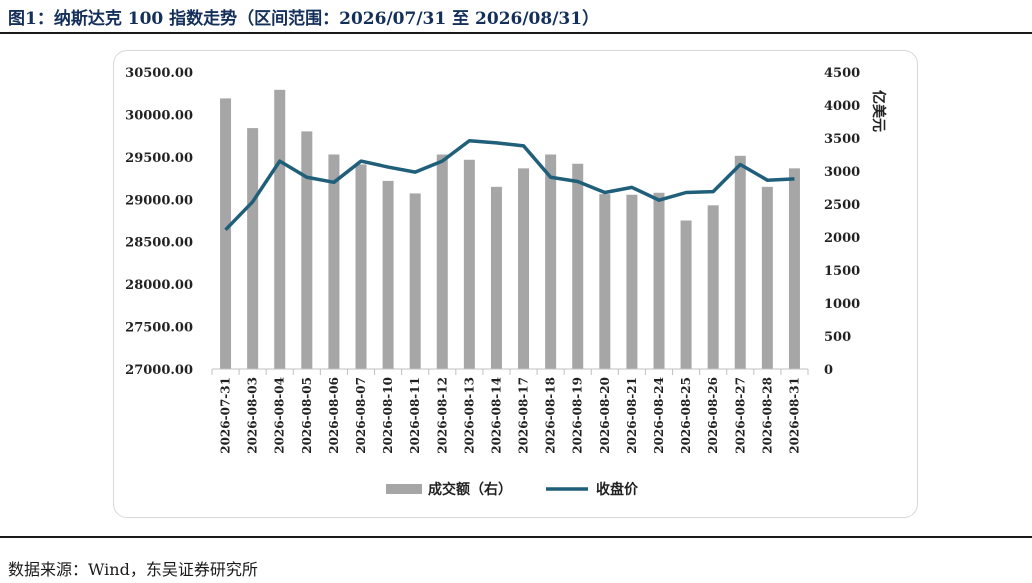 Image resolution: width=1032 pixels, height=583 pixels. I want to click on y-left-tick-label: 28000.00, so click(159, 285).